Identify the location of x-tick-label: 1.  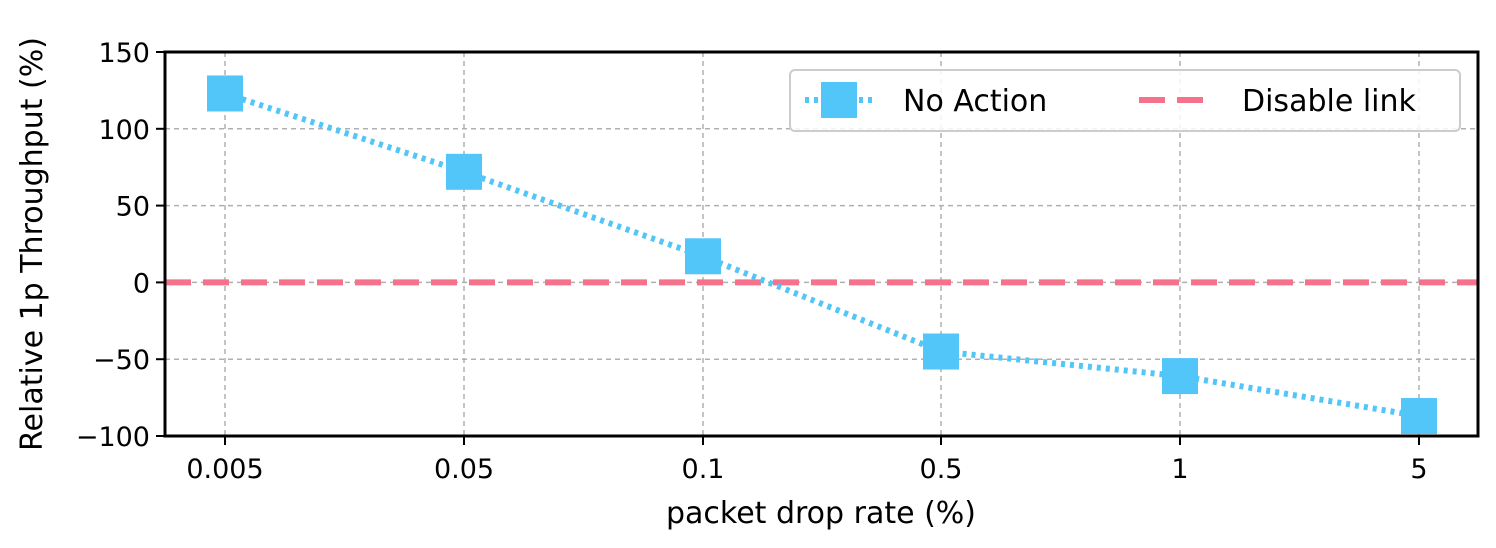
(1179, 469).